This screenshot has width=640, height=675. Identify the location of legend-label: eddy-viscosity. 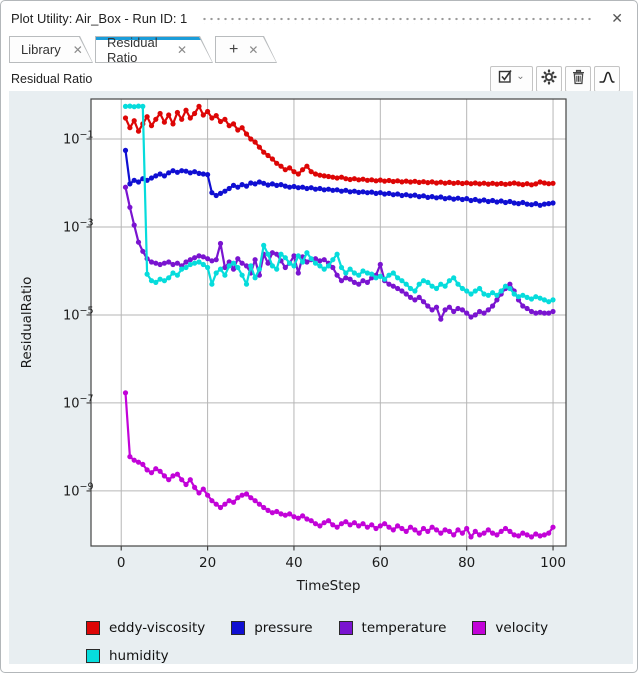
(157, 628).